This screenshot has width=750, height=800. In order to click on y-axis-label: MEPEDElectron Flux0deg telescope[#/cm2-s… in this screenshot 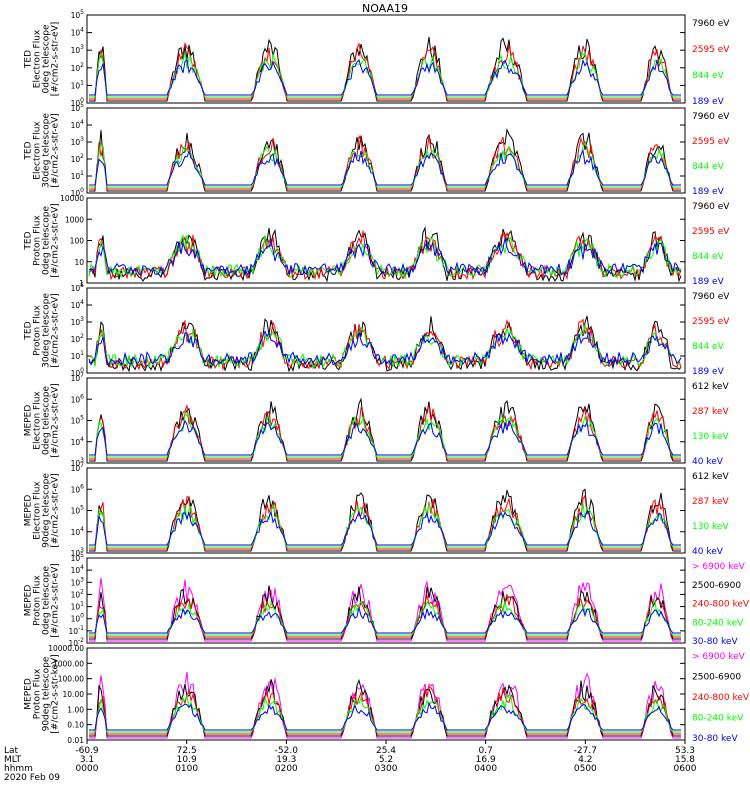, I will do `click(42, 420)`.